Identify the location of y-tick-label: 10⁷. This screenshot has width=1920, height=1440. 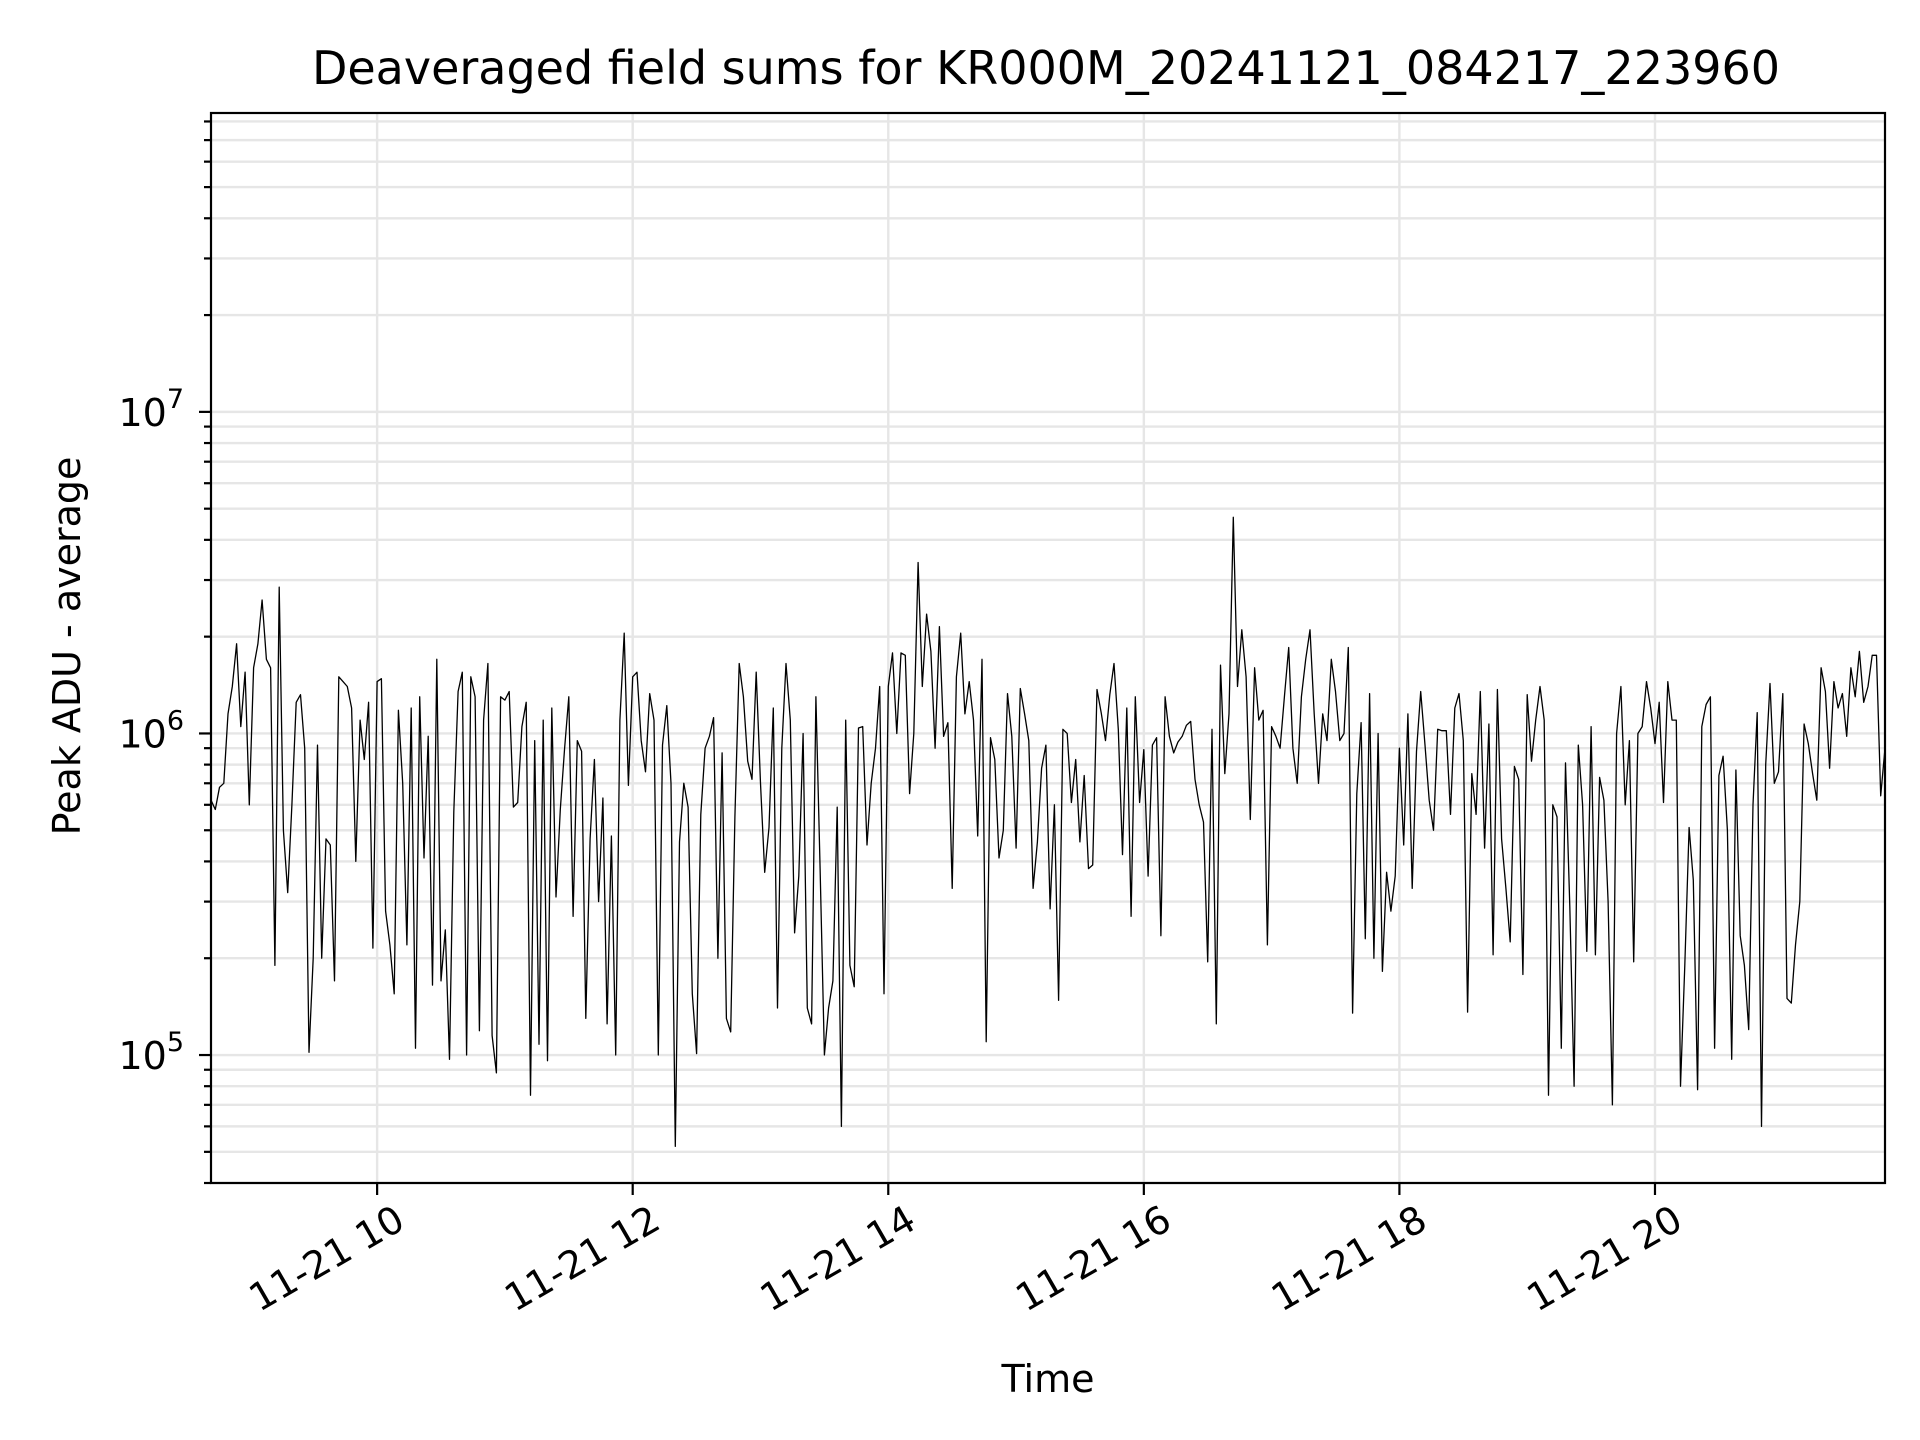
(151, 409).